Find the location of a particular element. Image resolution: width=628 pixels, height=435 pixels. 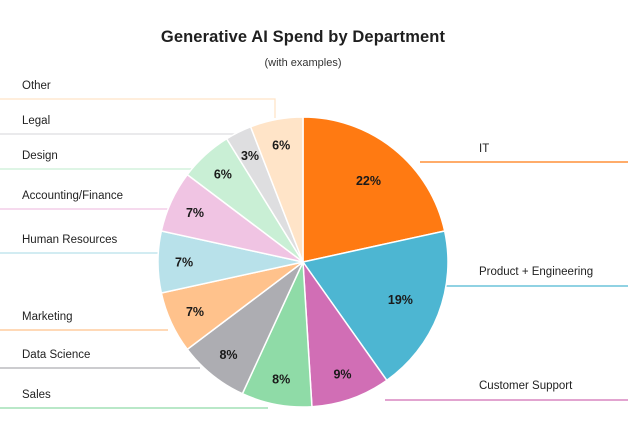

pie-slice-product-engineering is located at coordinates (375, 306).